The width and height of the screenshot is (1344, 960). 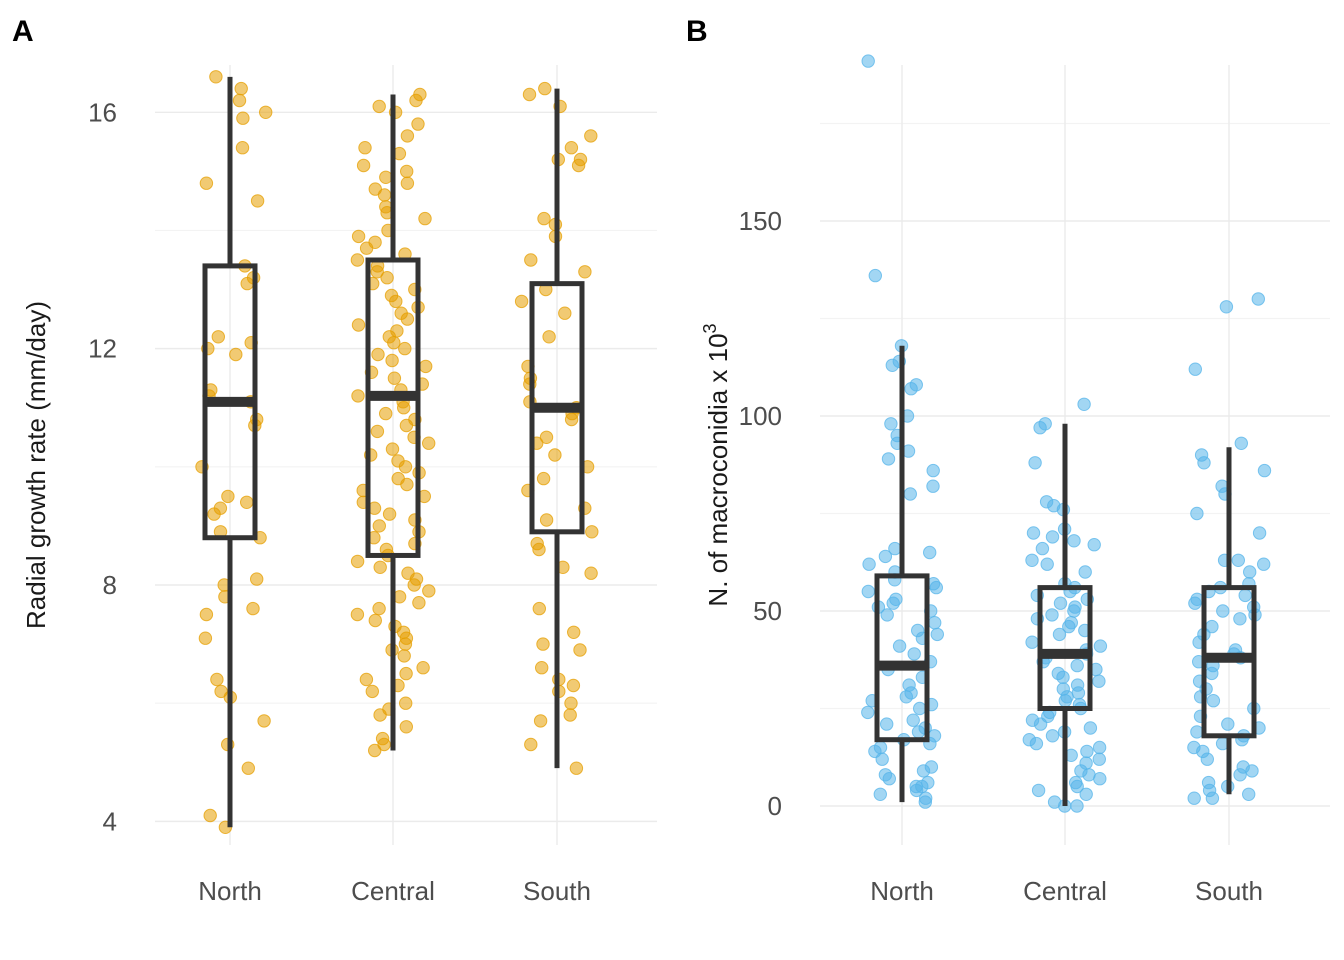 What do you see at coordinates (902, 891) in the screenshot?
I see `x-tick-label: North` at bounding box center [902, 891].